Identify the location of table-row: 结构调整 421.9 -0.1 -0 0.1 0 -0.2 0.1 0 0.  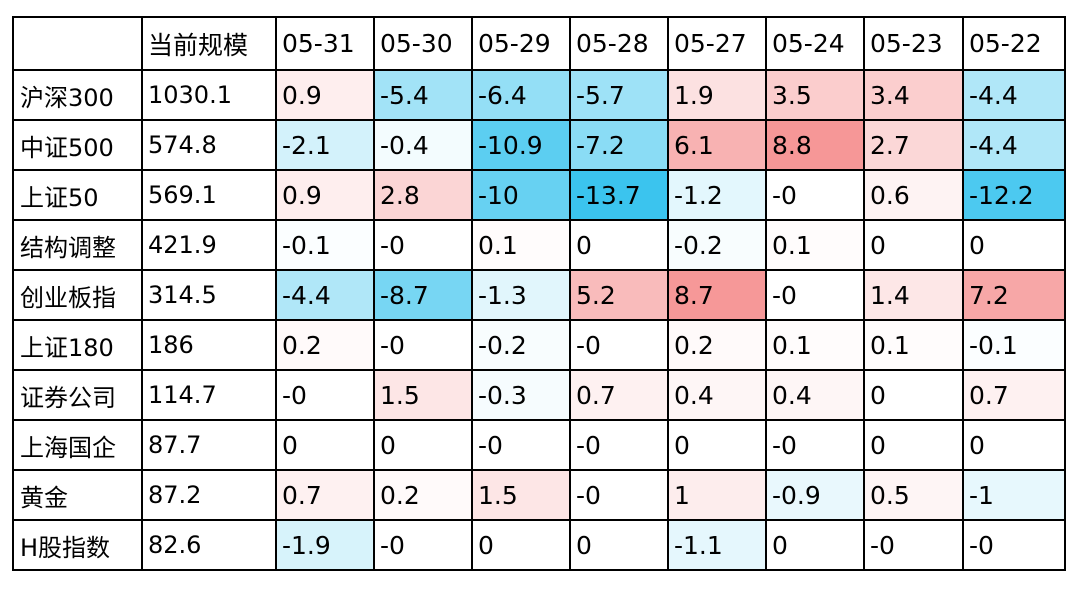
(539, 245).